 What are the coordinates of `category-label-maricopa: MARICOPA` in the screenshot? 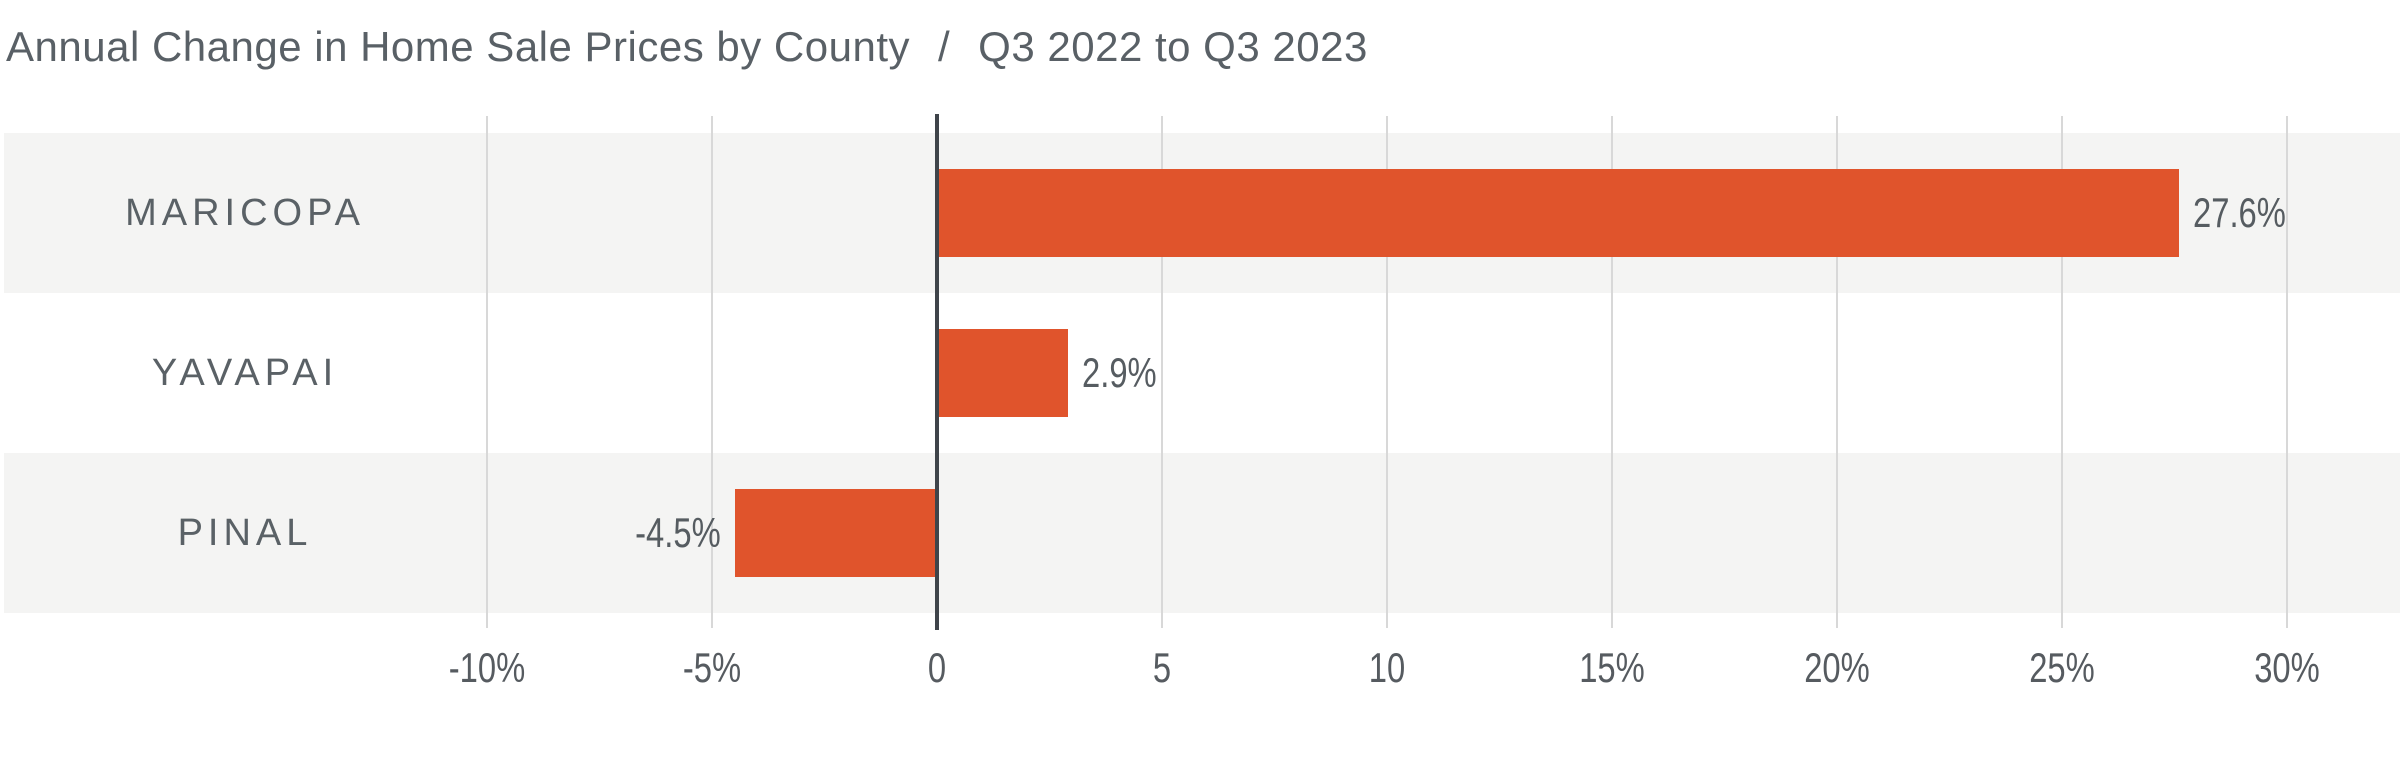 It's located at (245, 213).